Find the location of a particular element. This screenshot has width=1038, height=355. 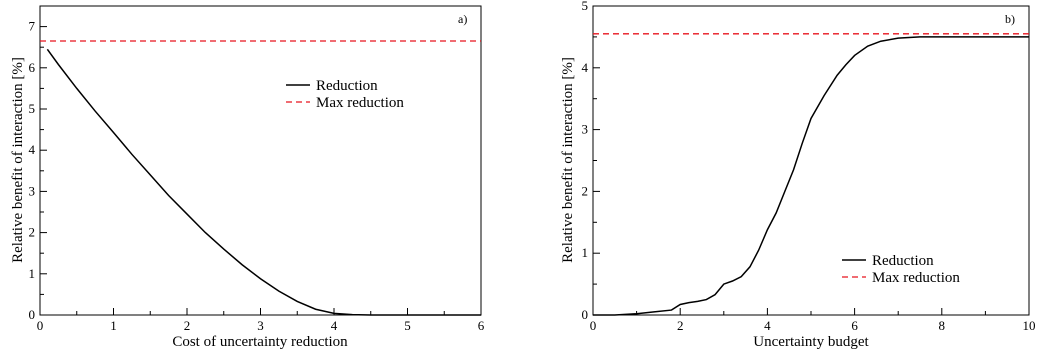

legend-label-max-b: Max reduction is located at coordinates (916, 278).